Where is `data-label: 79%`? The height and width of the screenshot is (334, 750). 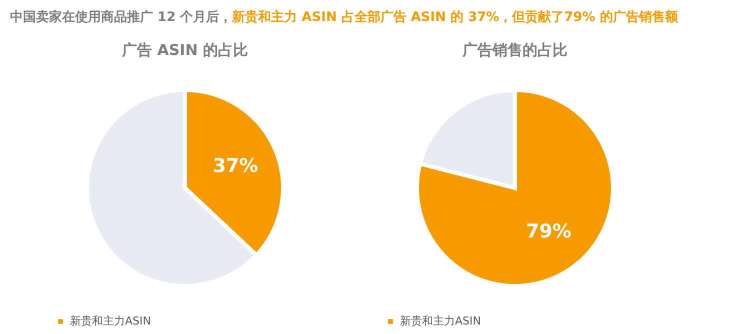
data-label: 79% is located at coordinates (549, 231).